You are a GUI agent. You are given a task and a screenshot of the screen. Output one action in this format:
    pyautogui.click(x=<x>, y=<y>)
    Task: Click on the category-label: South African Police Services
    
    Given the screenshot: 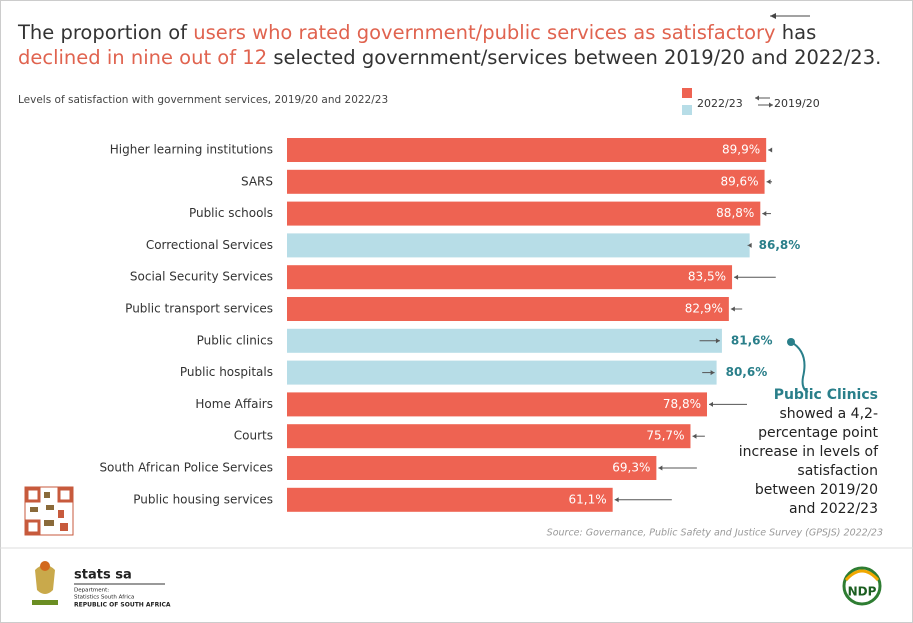 What is the action you would take?
    pyautogui.click(x=186, y=468)
    